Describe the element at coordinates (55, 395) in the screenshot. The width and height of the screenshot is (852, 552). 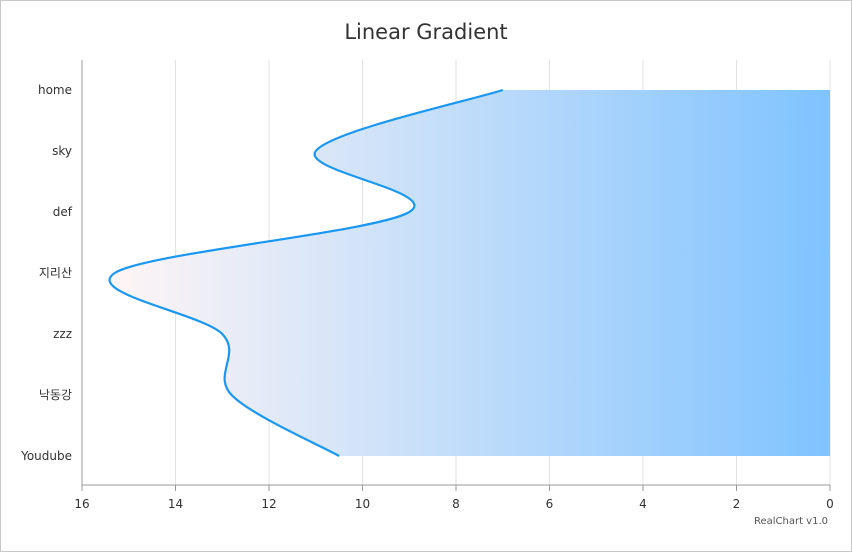
I see `category-label: 낙동강` at that location.